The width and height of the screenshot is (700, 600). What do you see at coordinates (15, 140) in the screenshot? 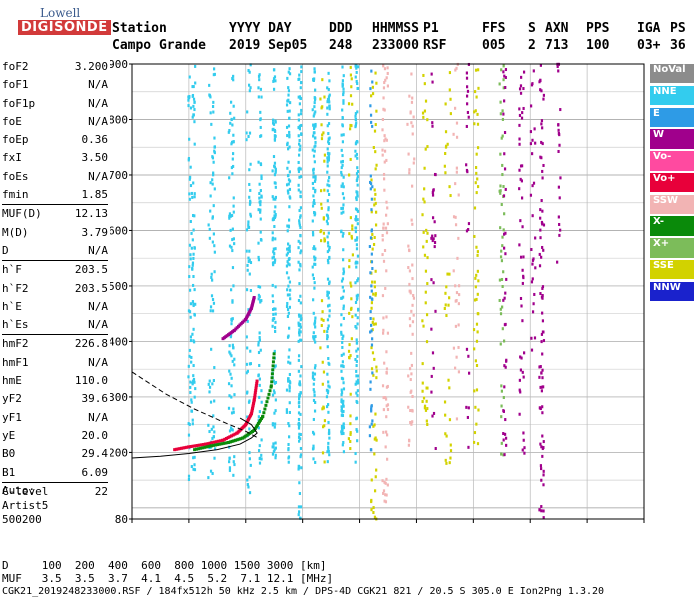
I see `param-key: foEp` at bounding box center [15, 140].